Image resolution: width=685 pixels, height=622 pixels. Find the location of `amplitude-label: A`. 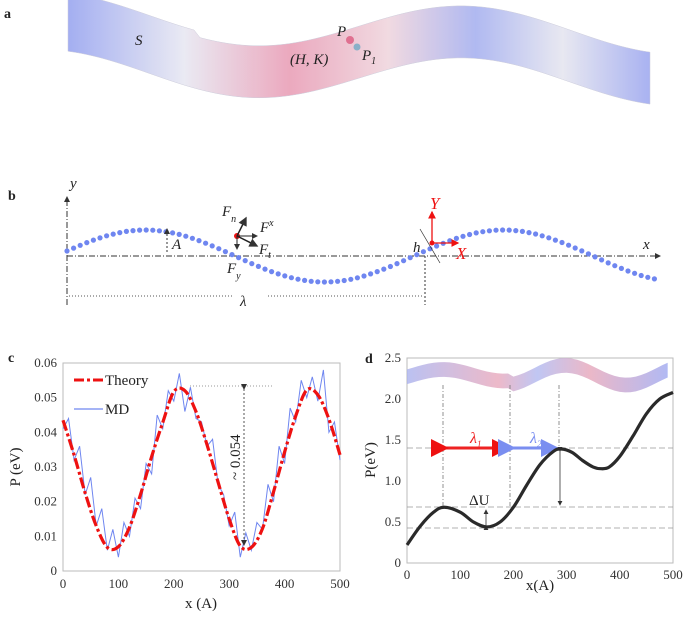

amplitude-label: A is located at coordinates (176, 245).